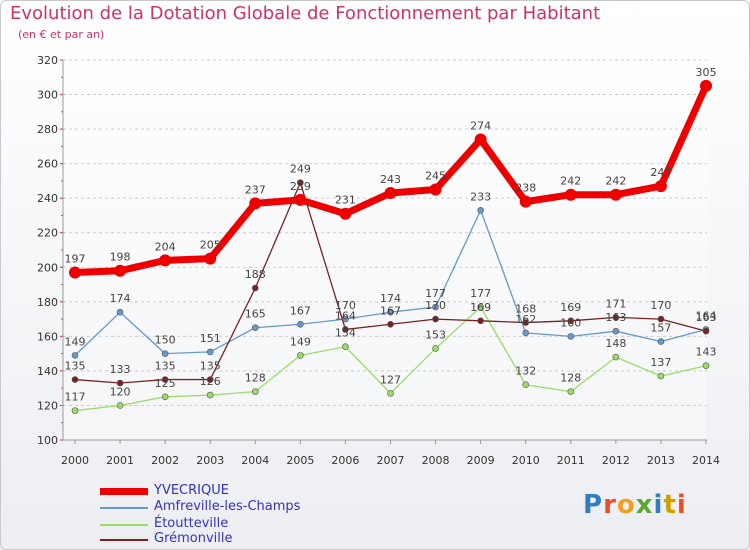 The image size is (750, 550). I want to click on x-tick-label: 2013, so click(661, 460).